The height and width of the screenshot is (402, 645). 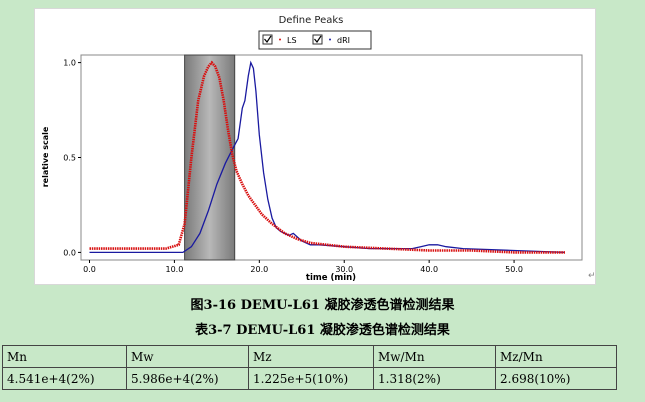 What do you see at coordinates (64, 356) in the screenshot?
I see `header-cell-mn: Mn` at bounding box center [64, 356].